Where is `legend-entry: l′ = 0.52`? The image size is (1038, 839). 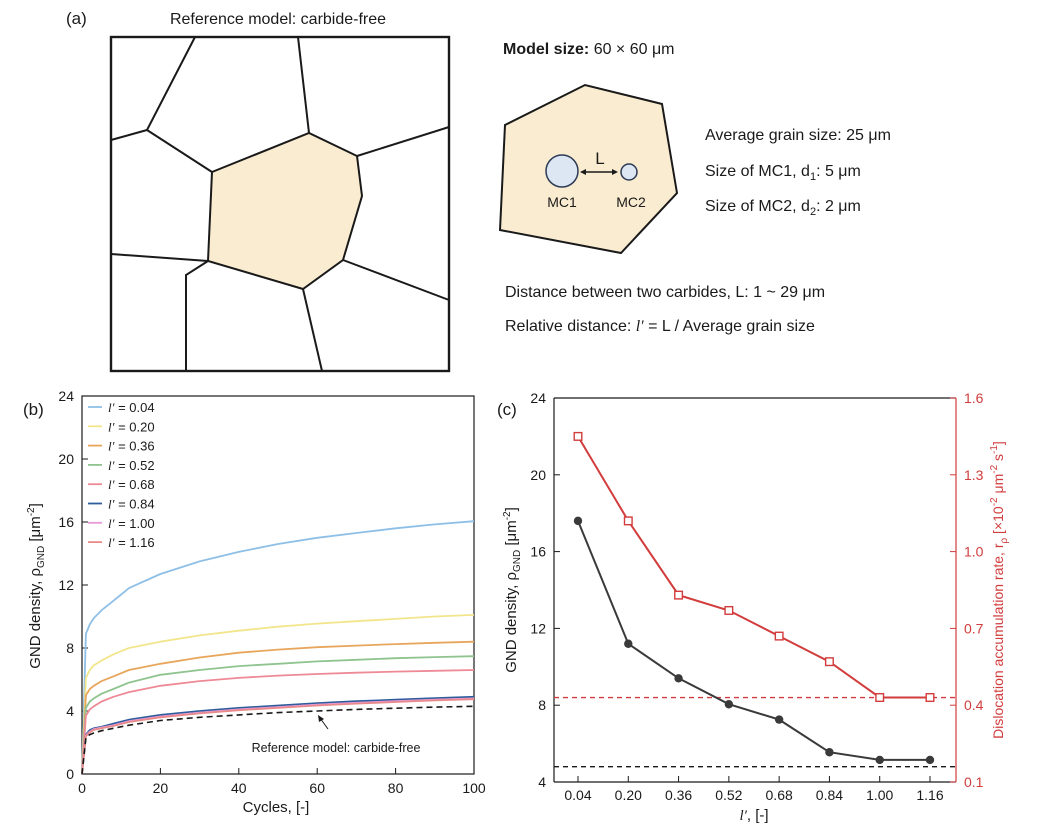
legend-entry: l′ = 0.52 is located at coordinates (131, 465).